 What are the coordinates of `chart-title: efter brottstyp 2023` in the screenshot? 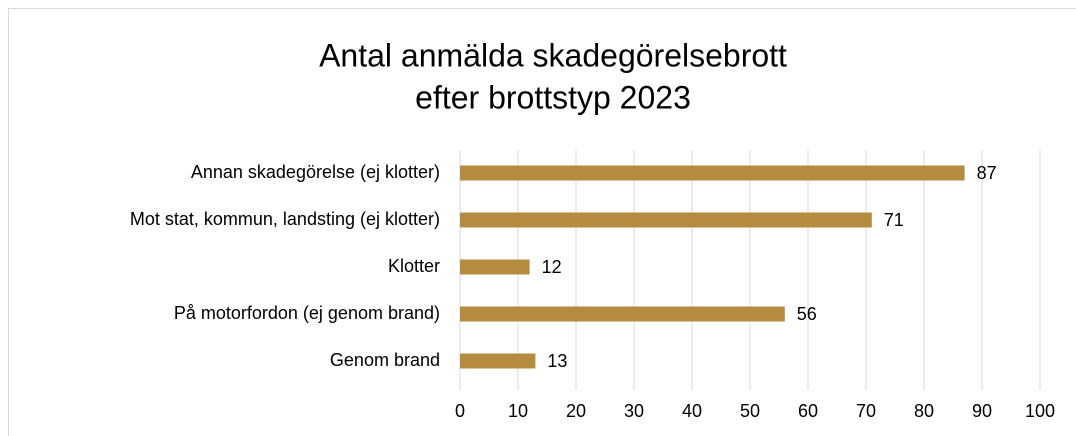 It's located at (553, 97).